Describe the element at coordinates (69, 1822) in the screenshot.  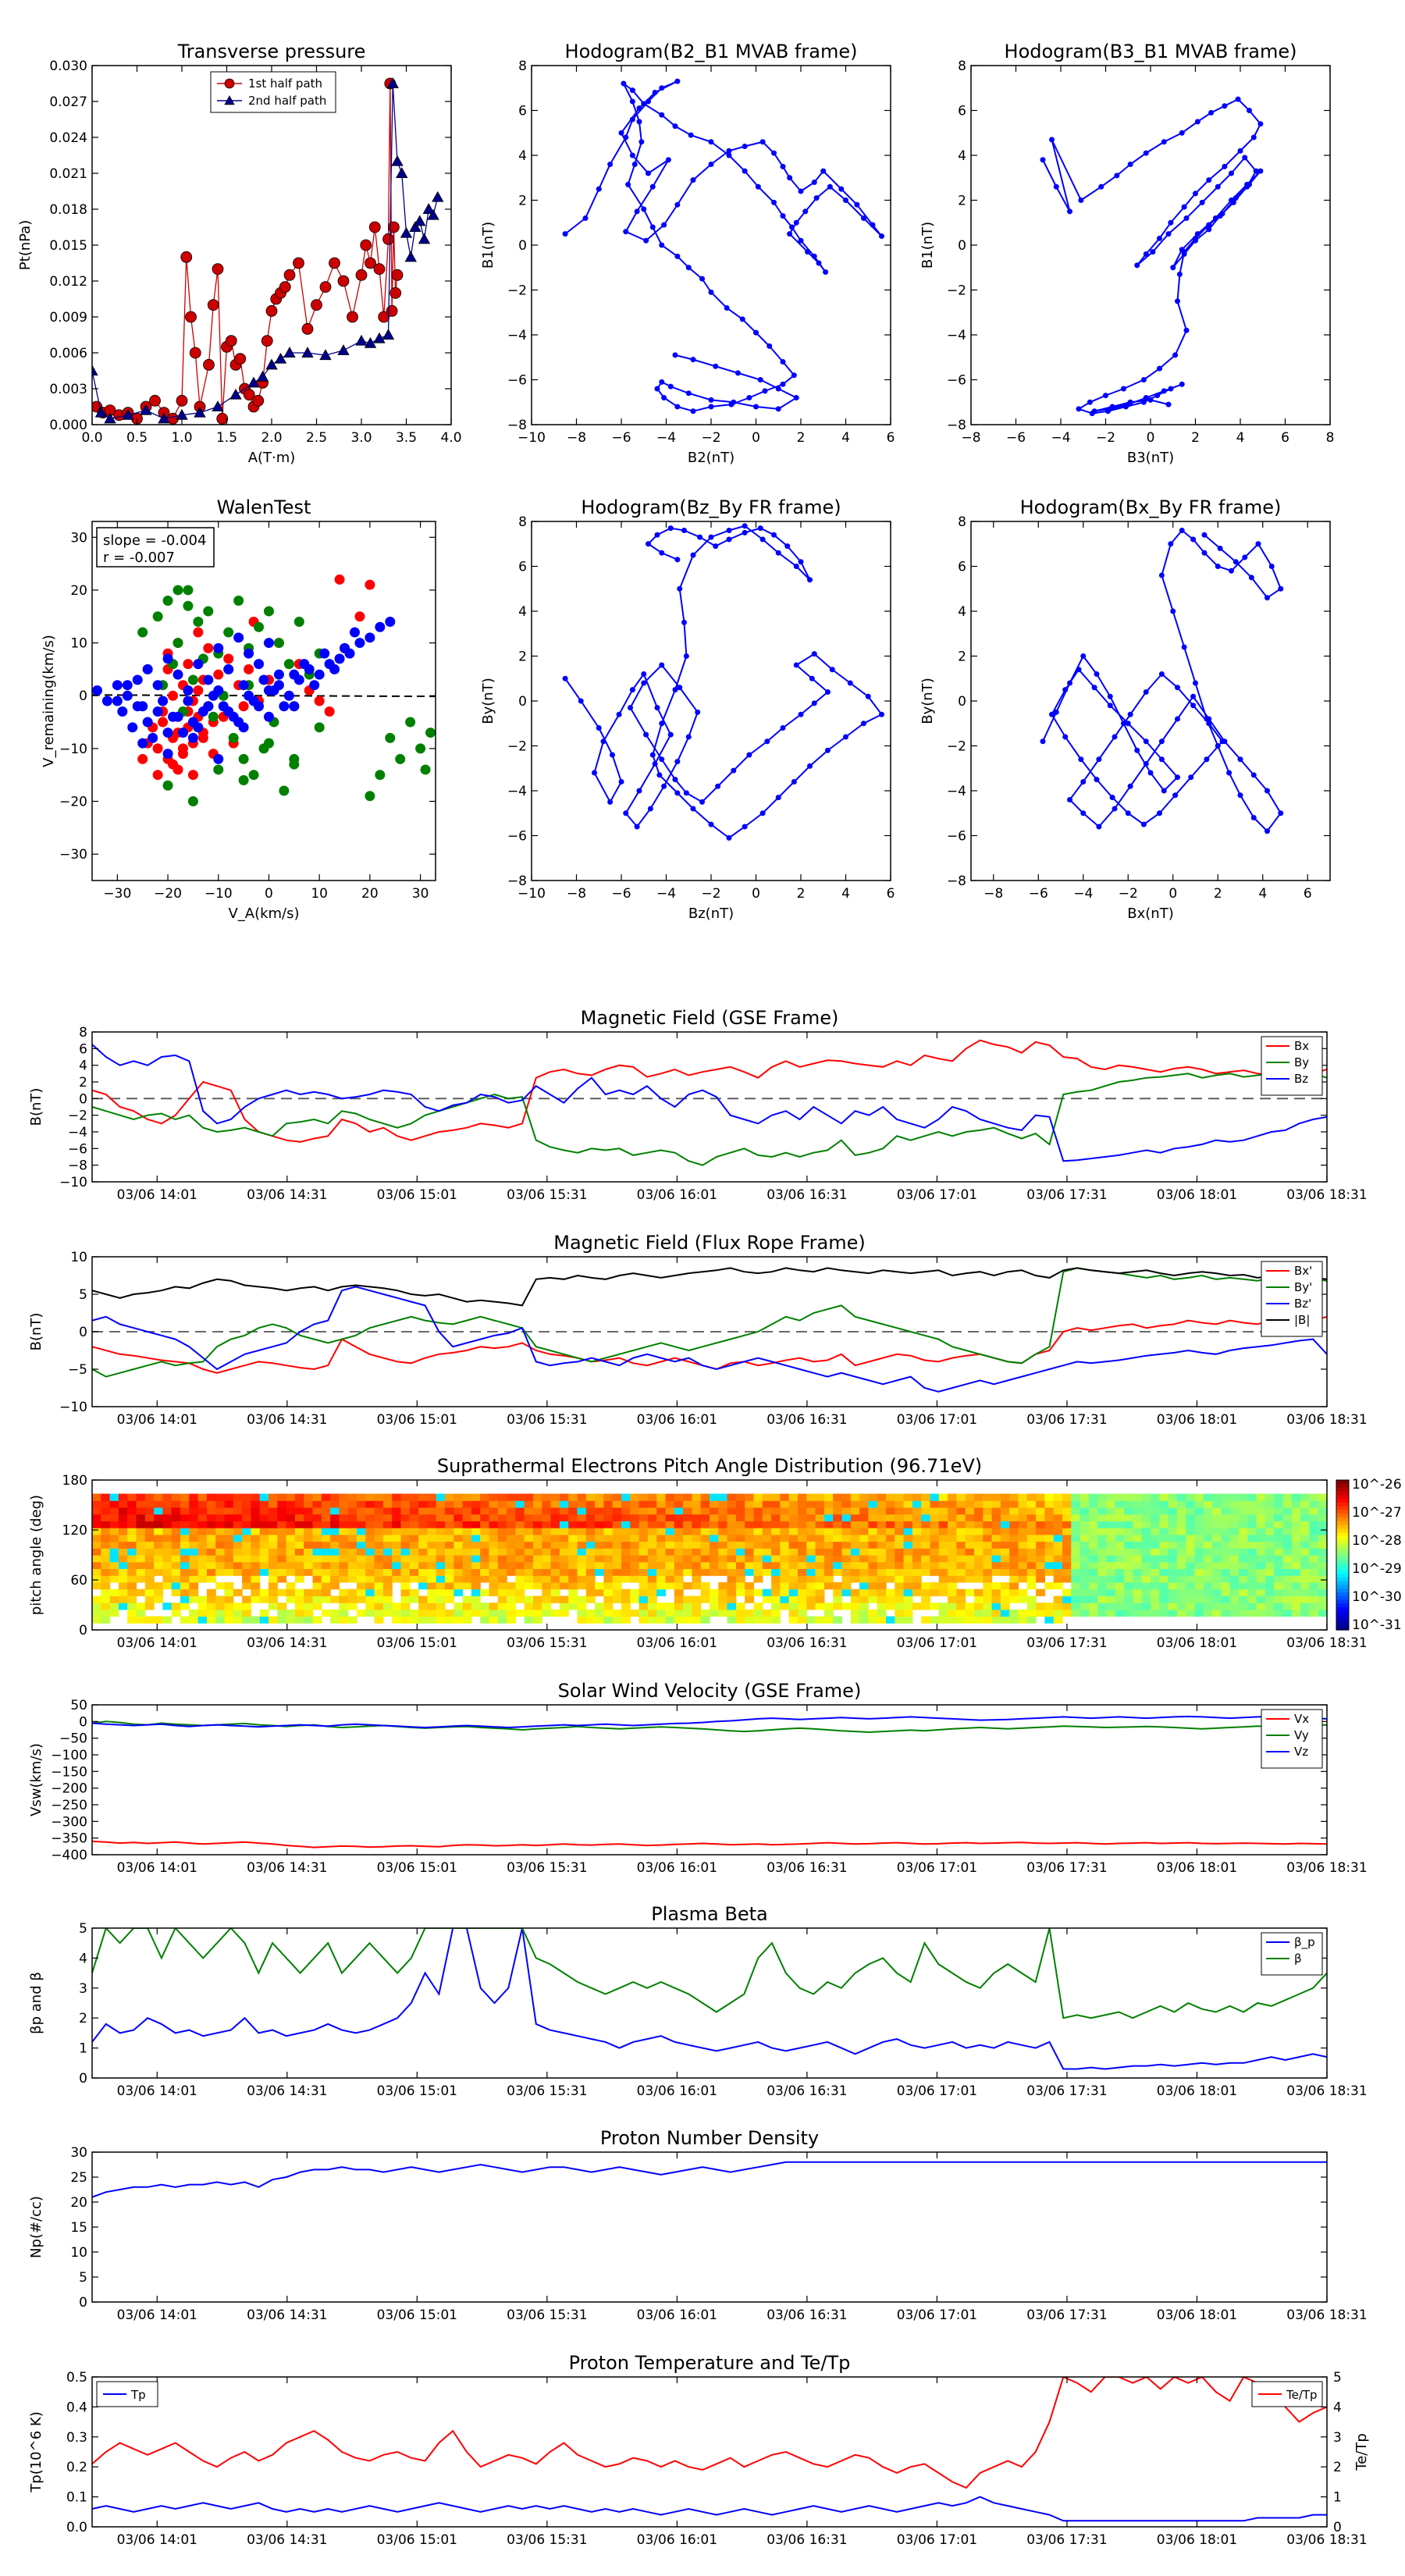
I see `y-tick-label: −300` at that location.